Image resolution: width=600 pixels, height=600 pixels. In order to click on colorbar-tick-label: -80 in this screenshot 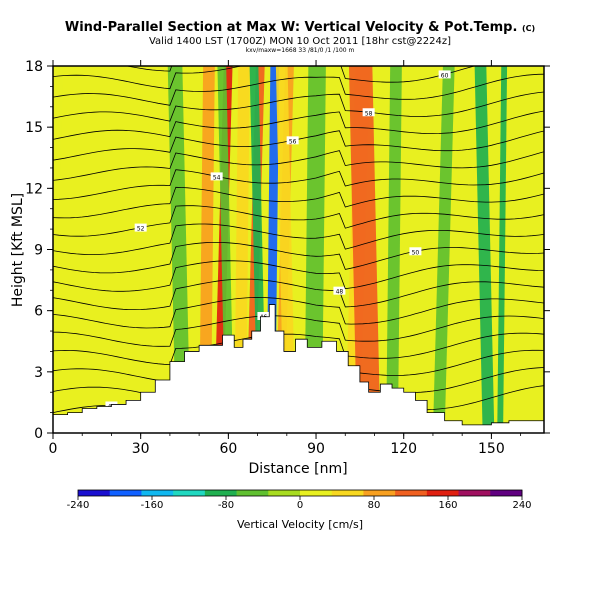, I will do `click(226, 505)`.